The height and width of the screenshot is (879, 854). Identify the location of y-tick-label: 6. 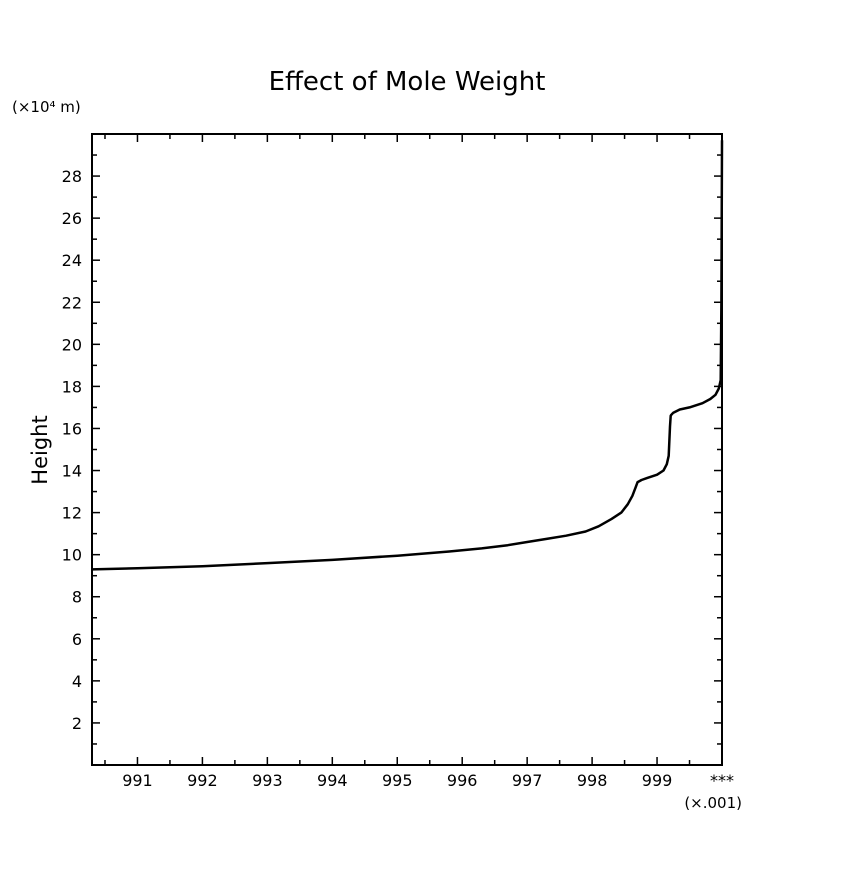
(77, 639).